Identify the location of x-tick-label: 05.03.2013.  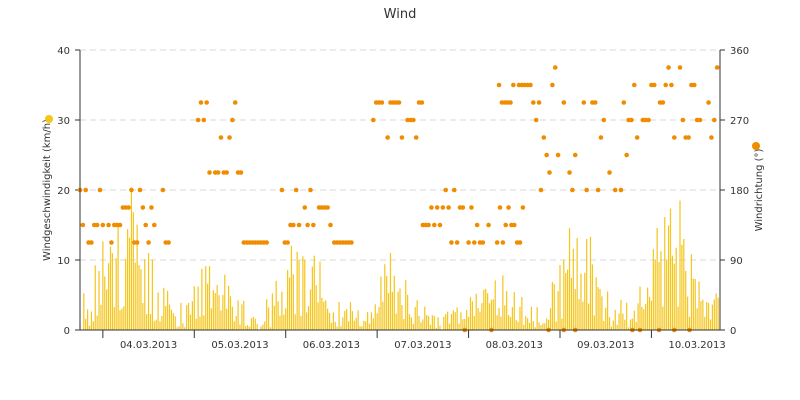
(239, 345).